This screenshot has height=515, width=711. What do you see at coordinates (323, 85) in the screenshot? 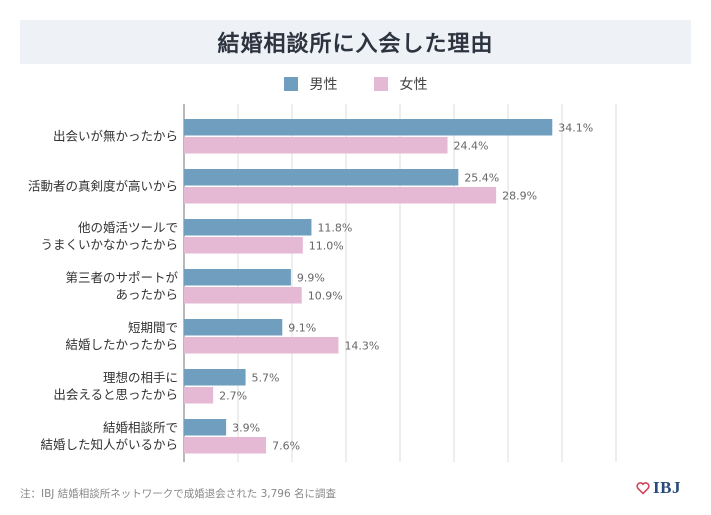
I see `legend-label-male: 男性` at bounding box center [323, 85].